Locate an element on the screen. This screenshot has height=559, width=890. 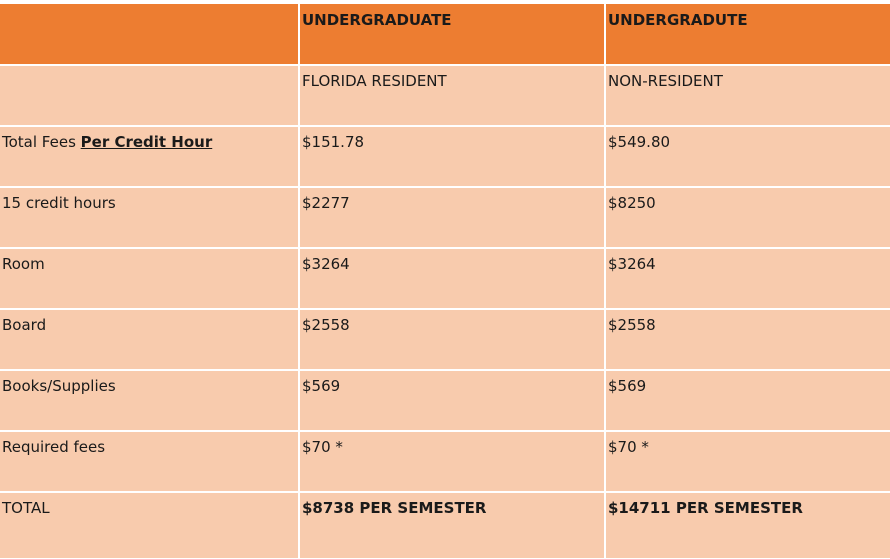
row-label: Books/Supplies is located at coordinates (149, 400).